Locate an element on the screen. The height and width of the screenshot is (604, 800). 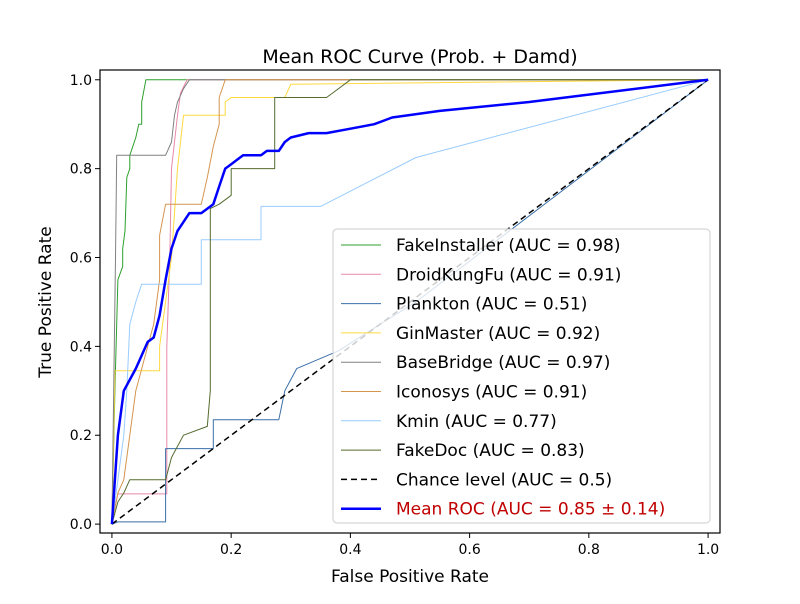
legend-label-7: FakeDoc (AUC = 0.83) is located at coordinates (490, 451).